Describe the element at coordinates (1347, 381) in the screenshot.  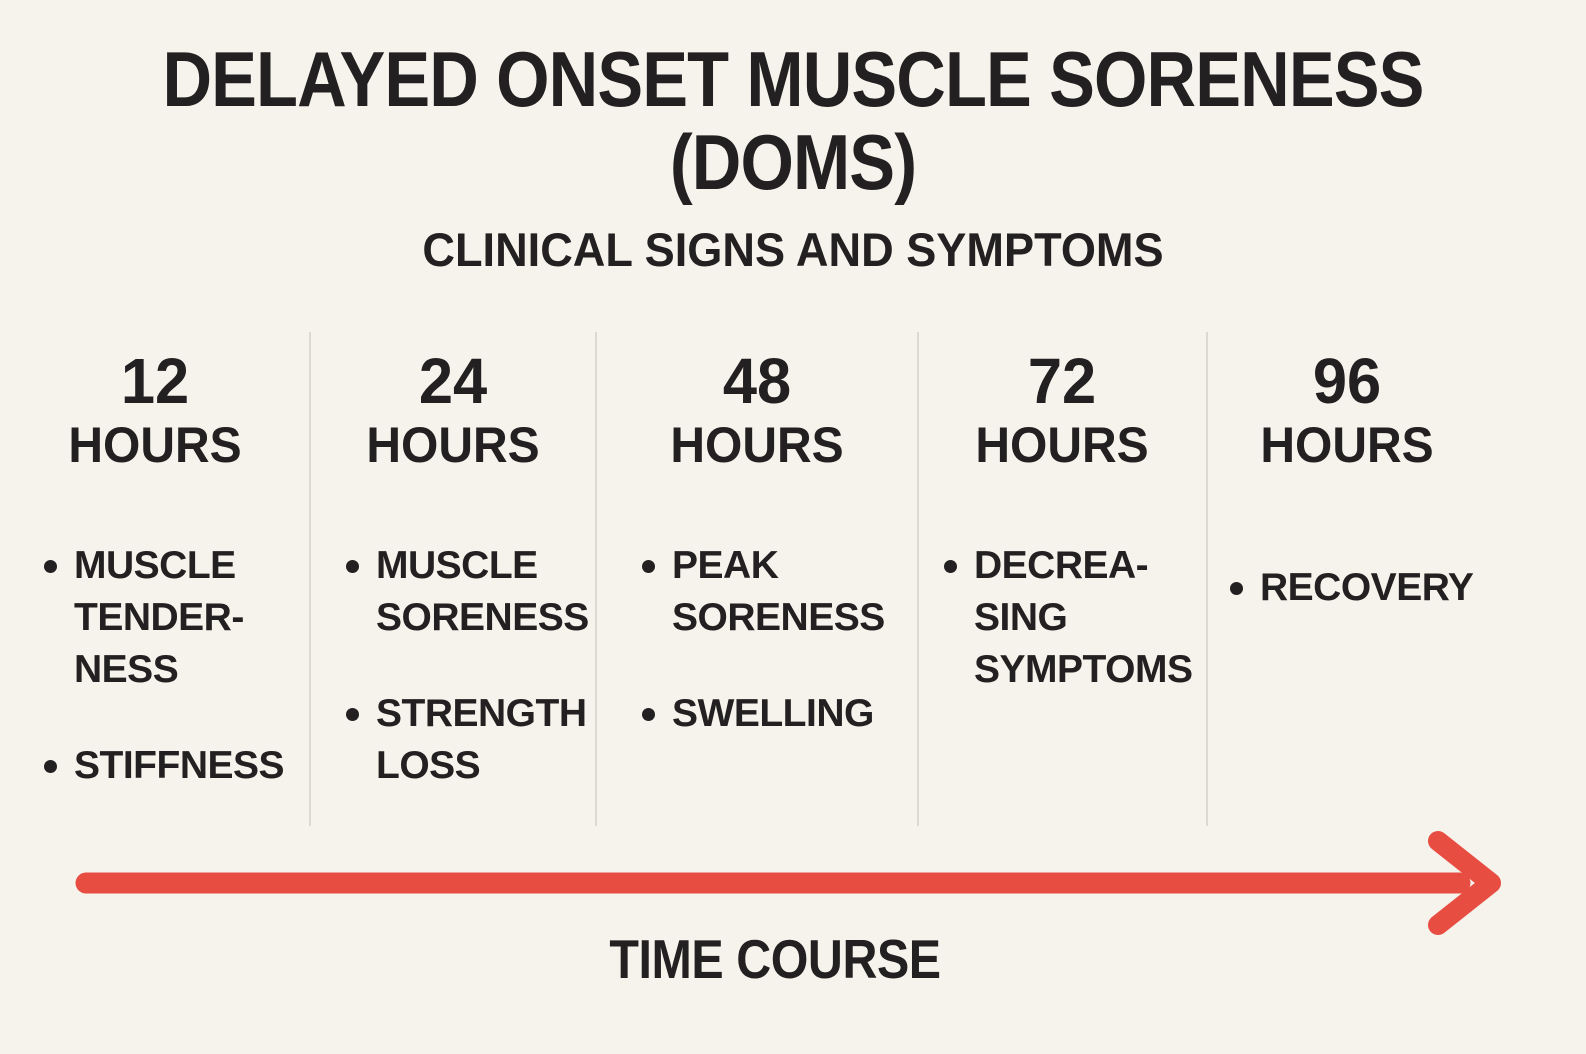
I see `time-value: 96` at that location.